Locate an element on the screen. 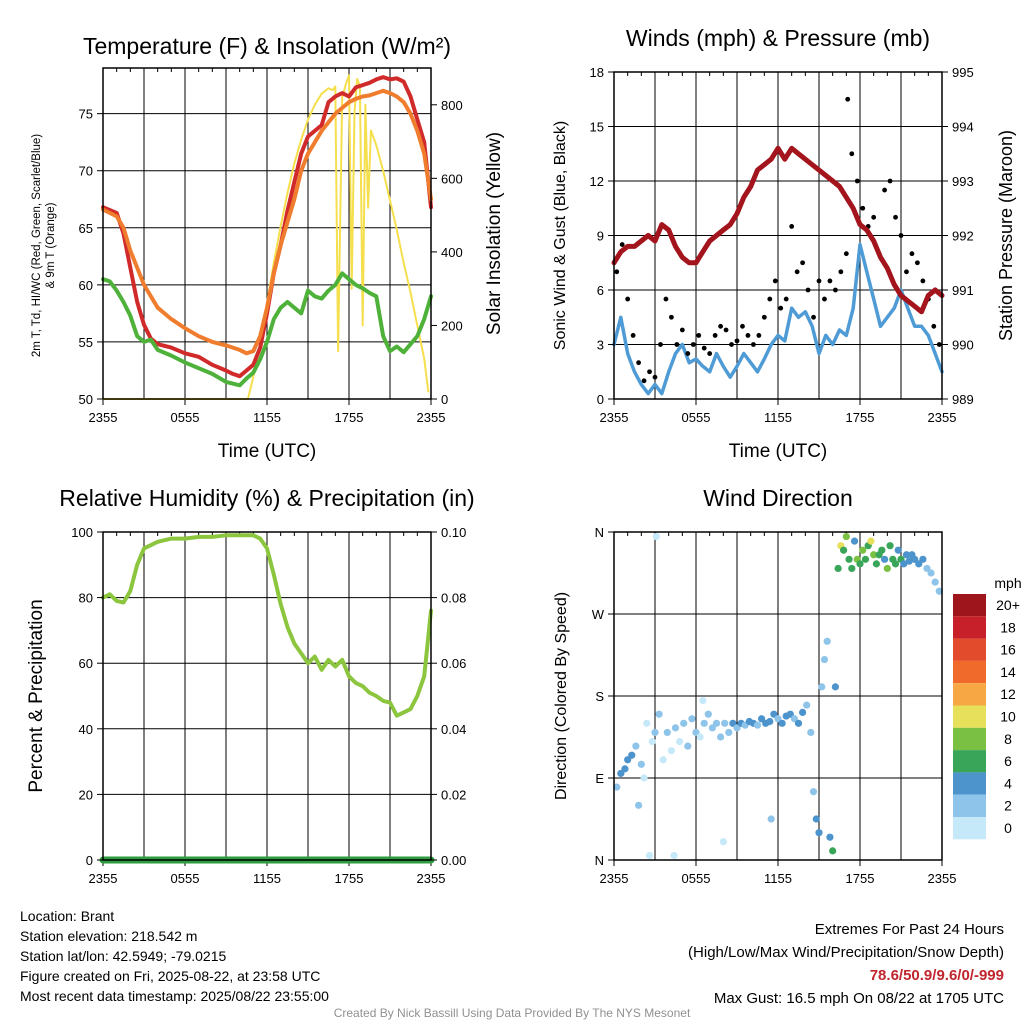 The height and width of the screenshot is (1024, 1024). y-right-tick-label: 0.02 is located at coordinates (453, 794).